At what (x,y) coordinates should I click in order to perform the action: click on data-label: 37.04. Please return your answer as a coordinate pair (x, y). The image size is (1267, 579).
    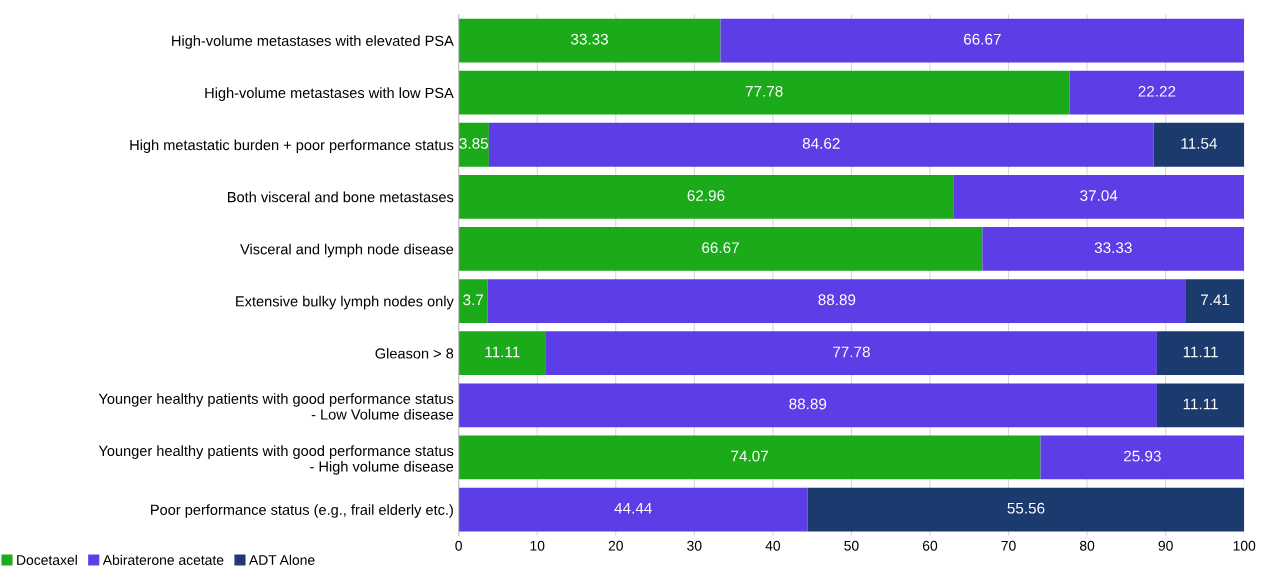
    Looking at the image, I should click on (1099, 195).